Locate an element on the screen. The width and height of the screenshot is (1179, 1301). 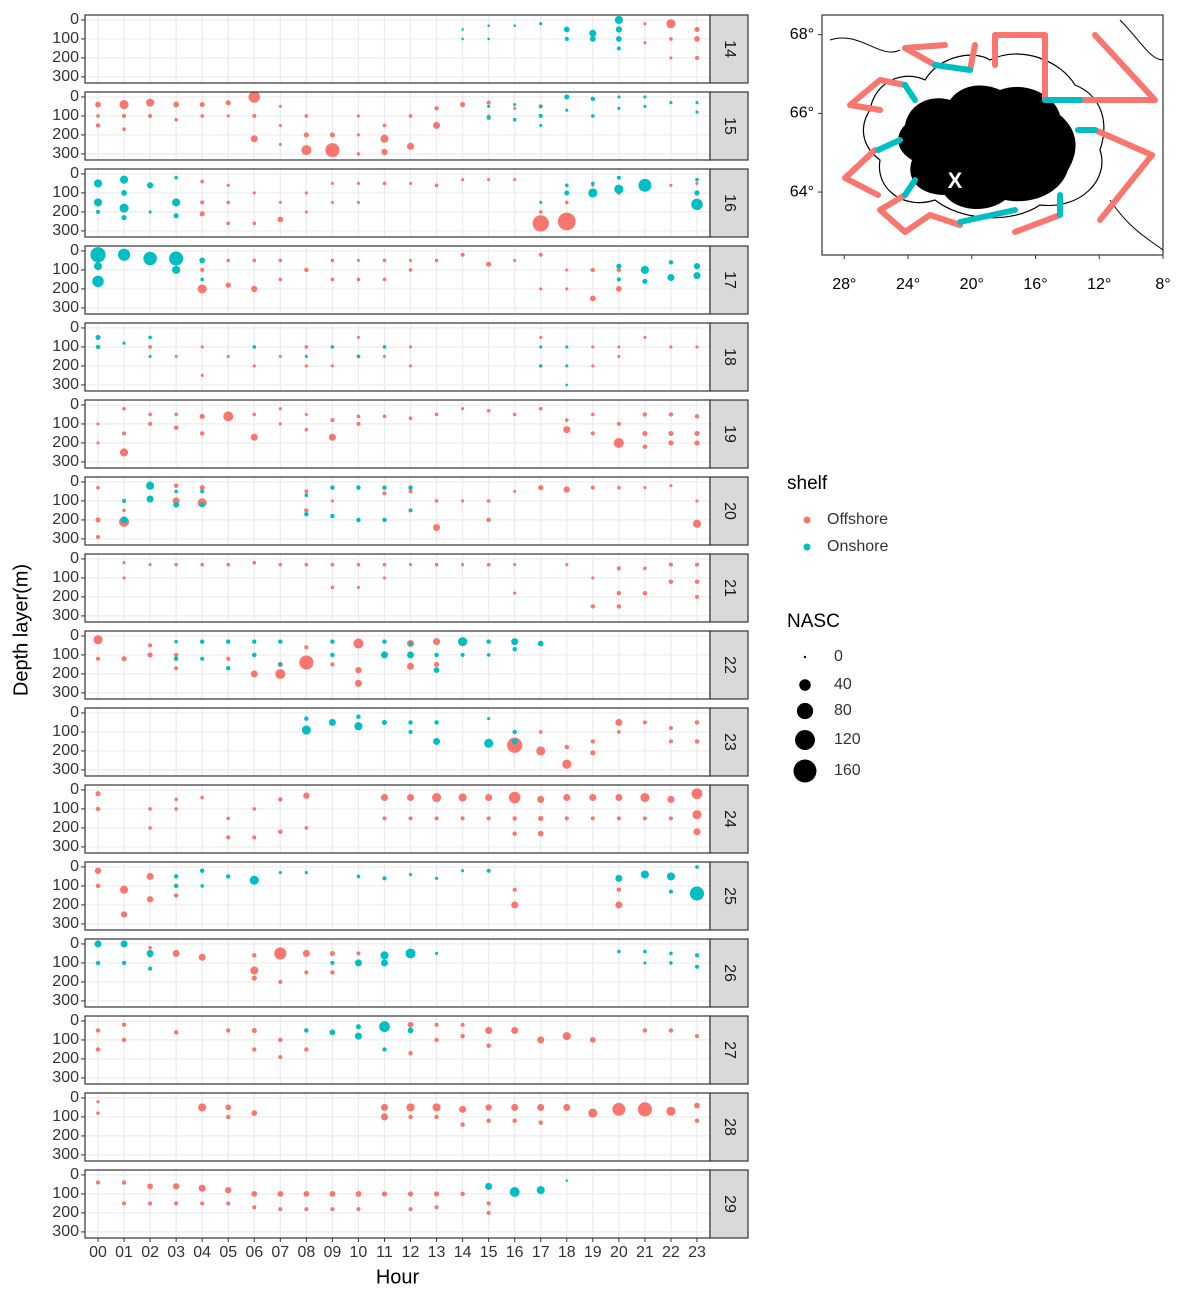
x-tick-label: 17 is located at coordinates (541, 1252).